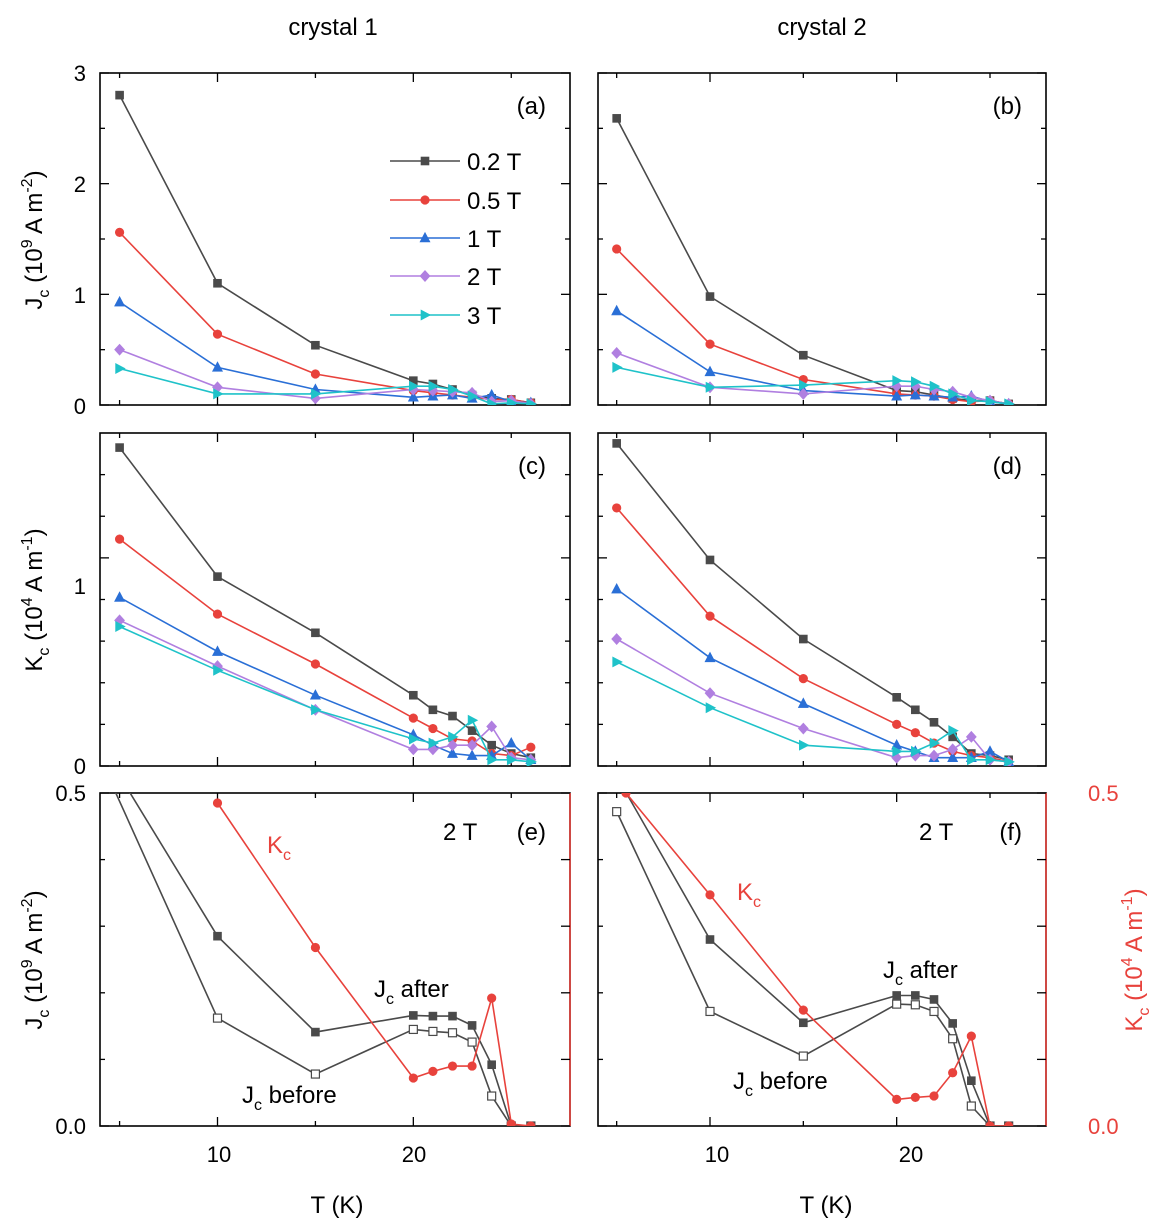  Describe the element at coordinates (494, 201) in the screenshot. I see `legend-label-1: 0.5 T` at that location.